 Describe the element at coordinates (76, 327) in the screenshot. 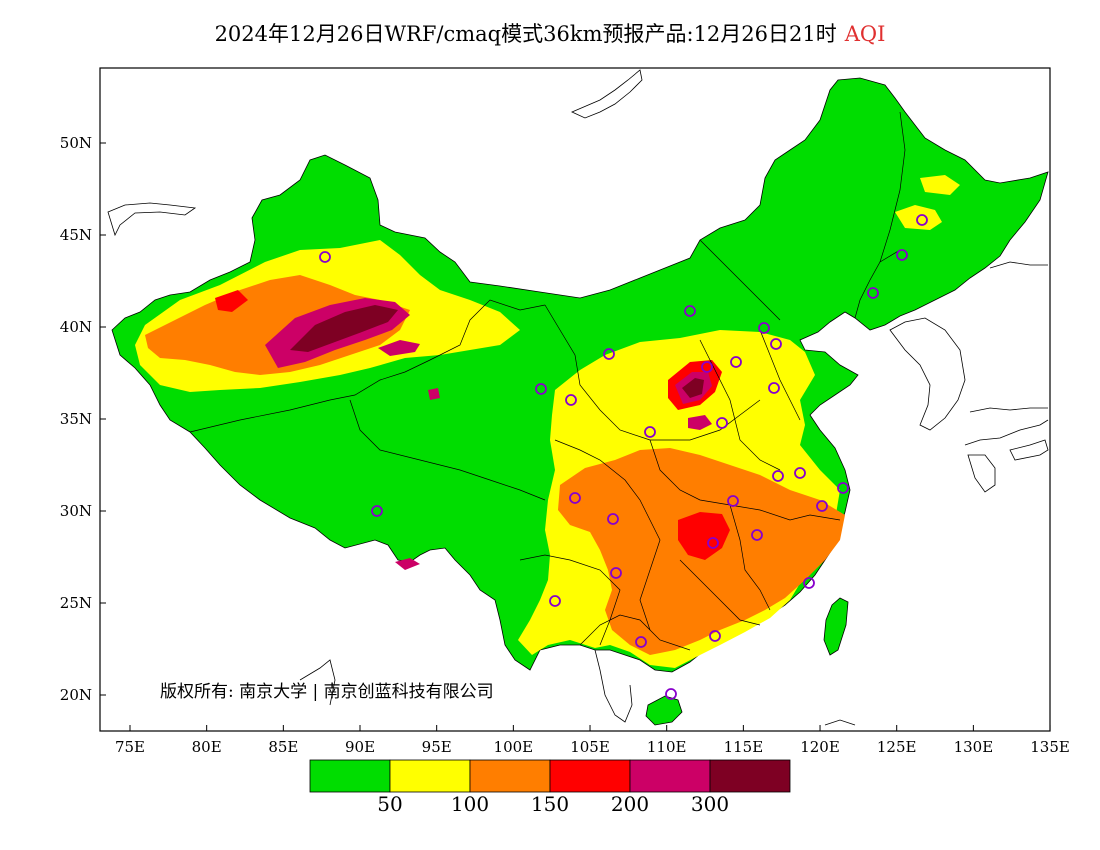

I see `latitude-tick-label: 40N` at that location.